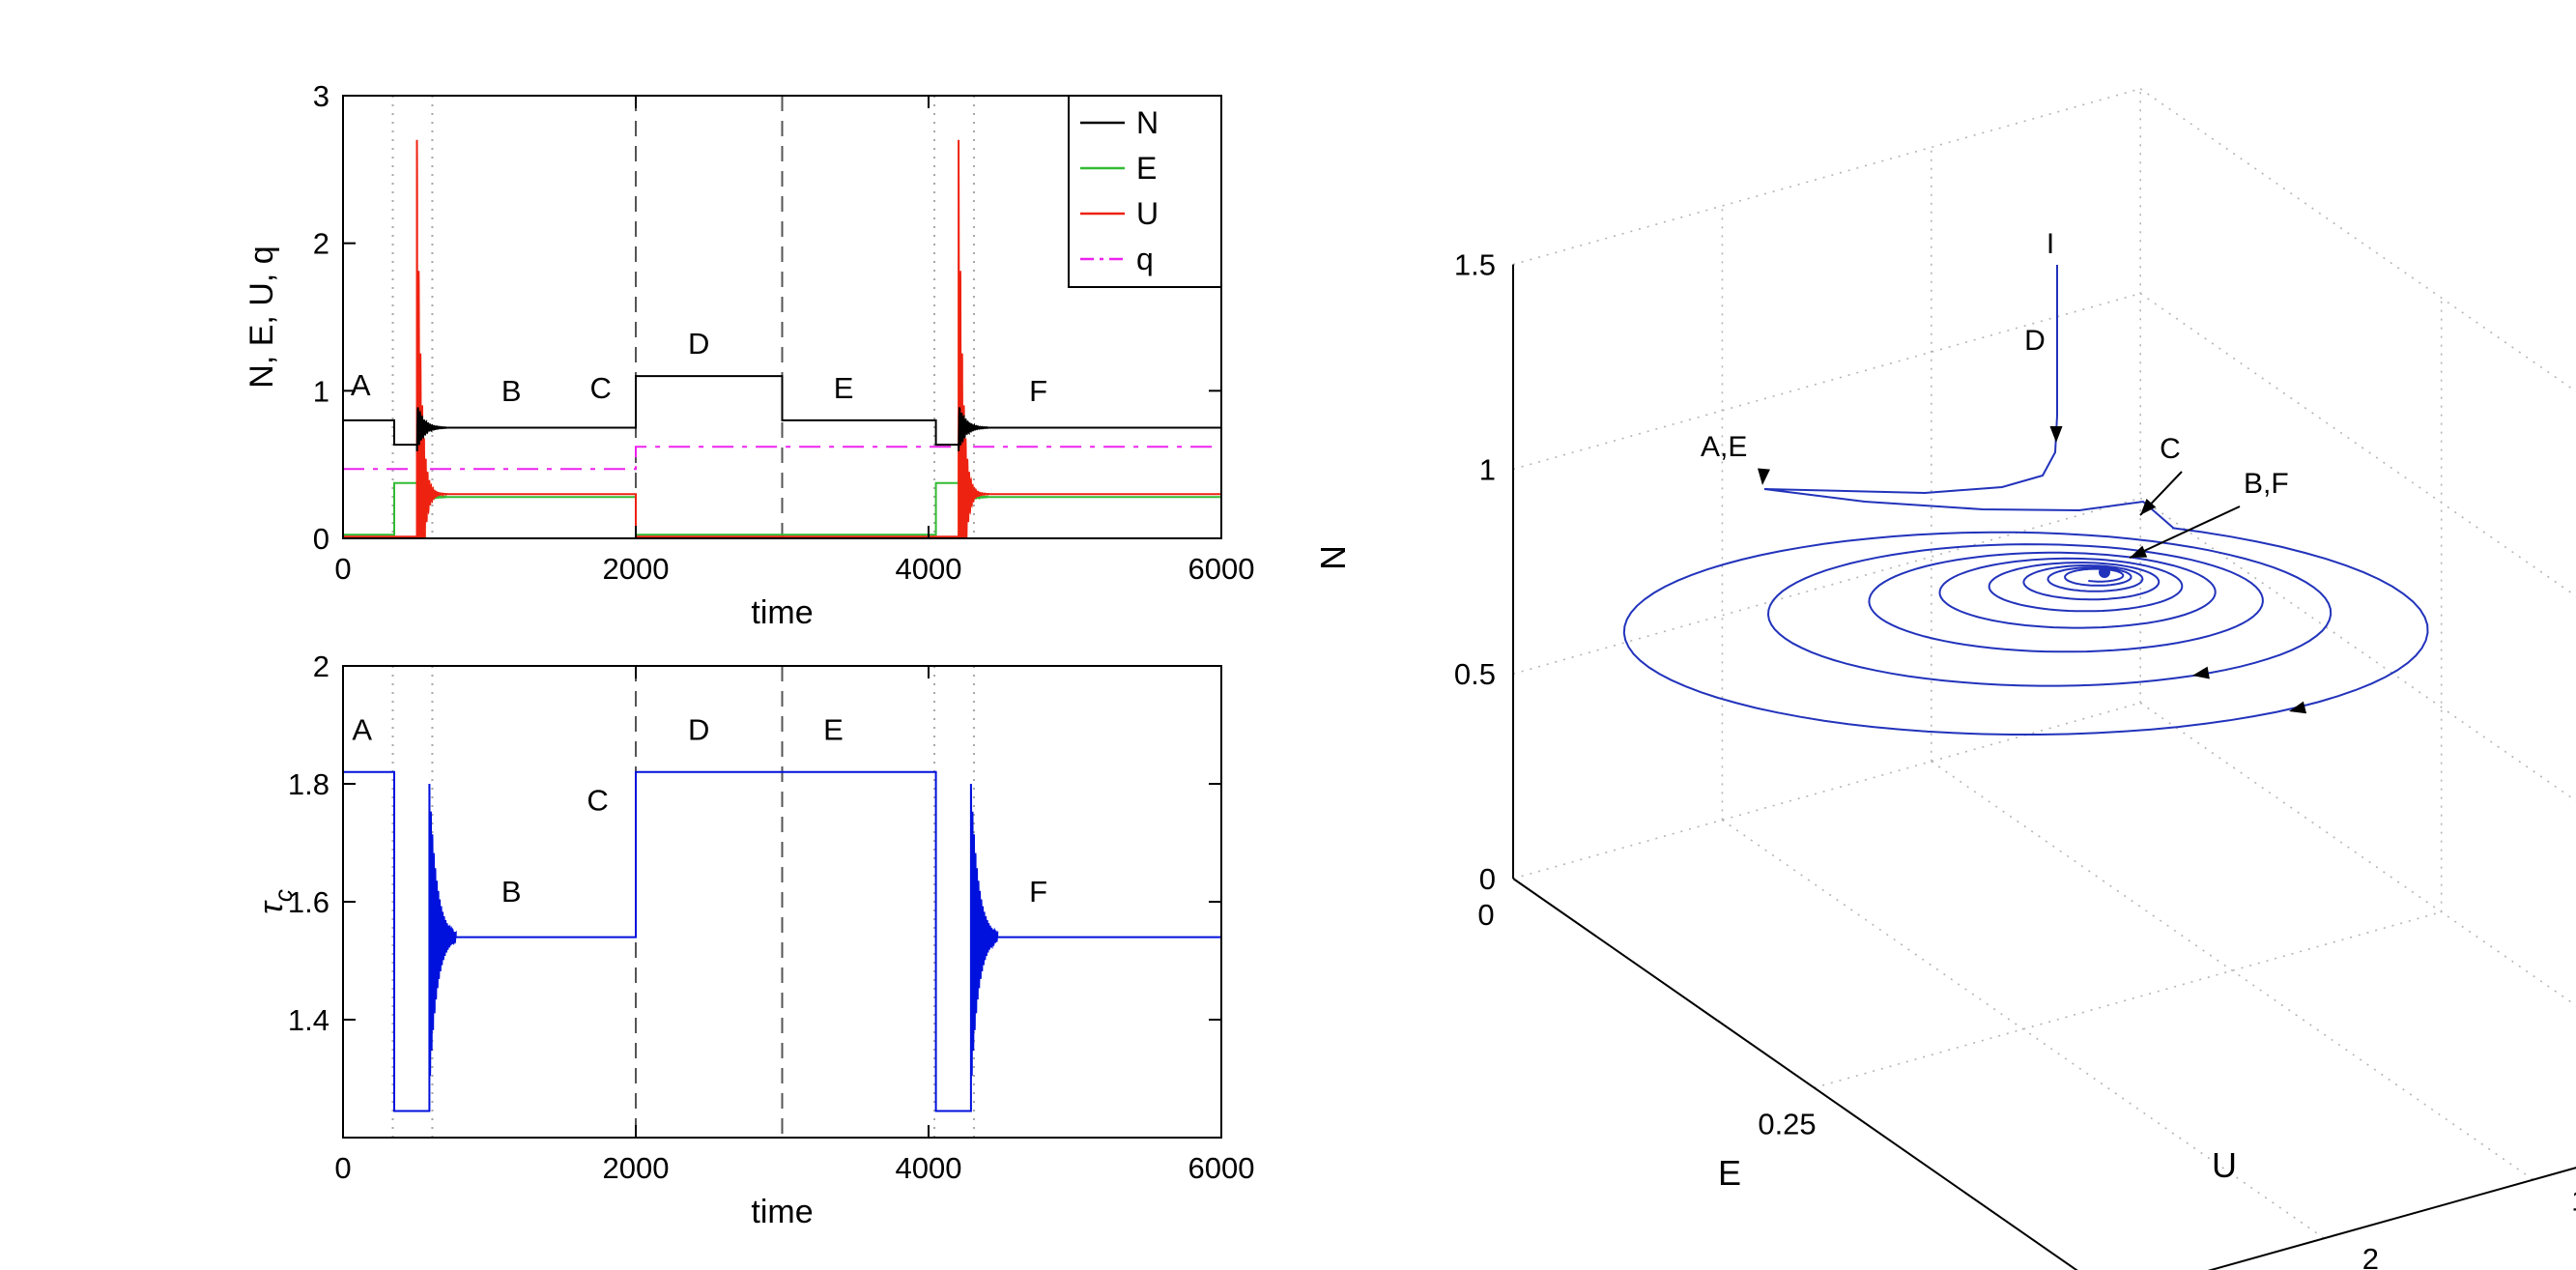 This screenshot has height=1270, width=2576. What do you see at coordinates (275, 901) in the screenshot?
I see `y-axis-label: τc` at bounding box center [275, 901].